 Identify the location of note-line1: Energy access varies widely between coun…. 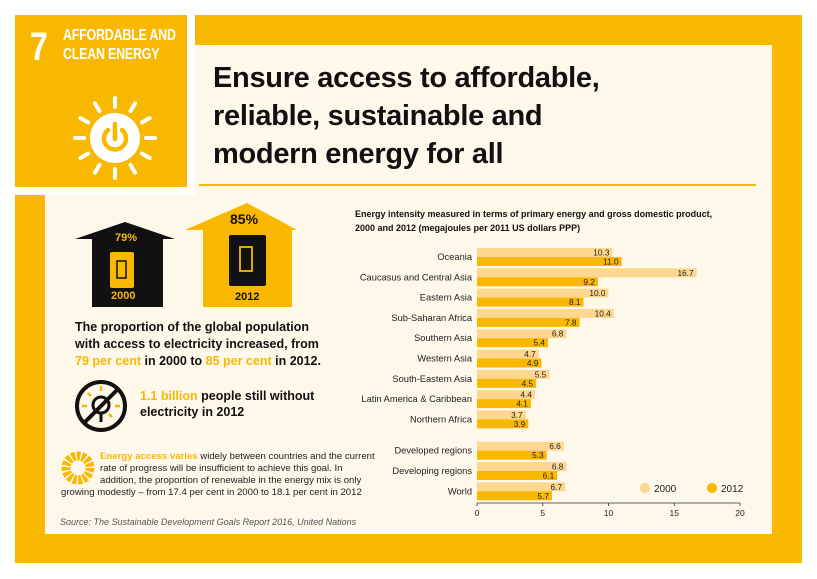
(237, 456).